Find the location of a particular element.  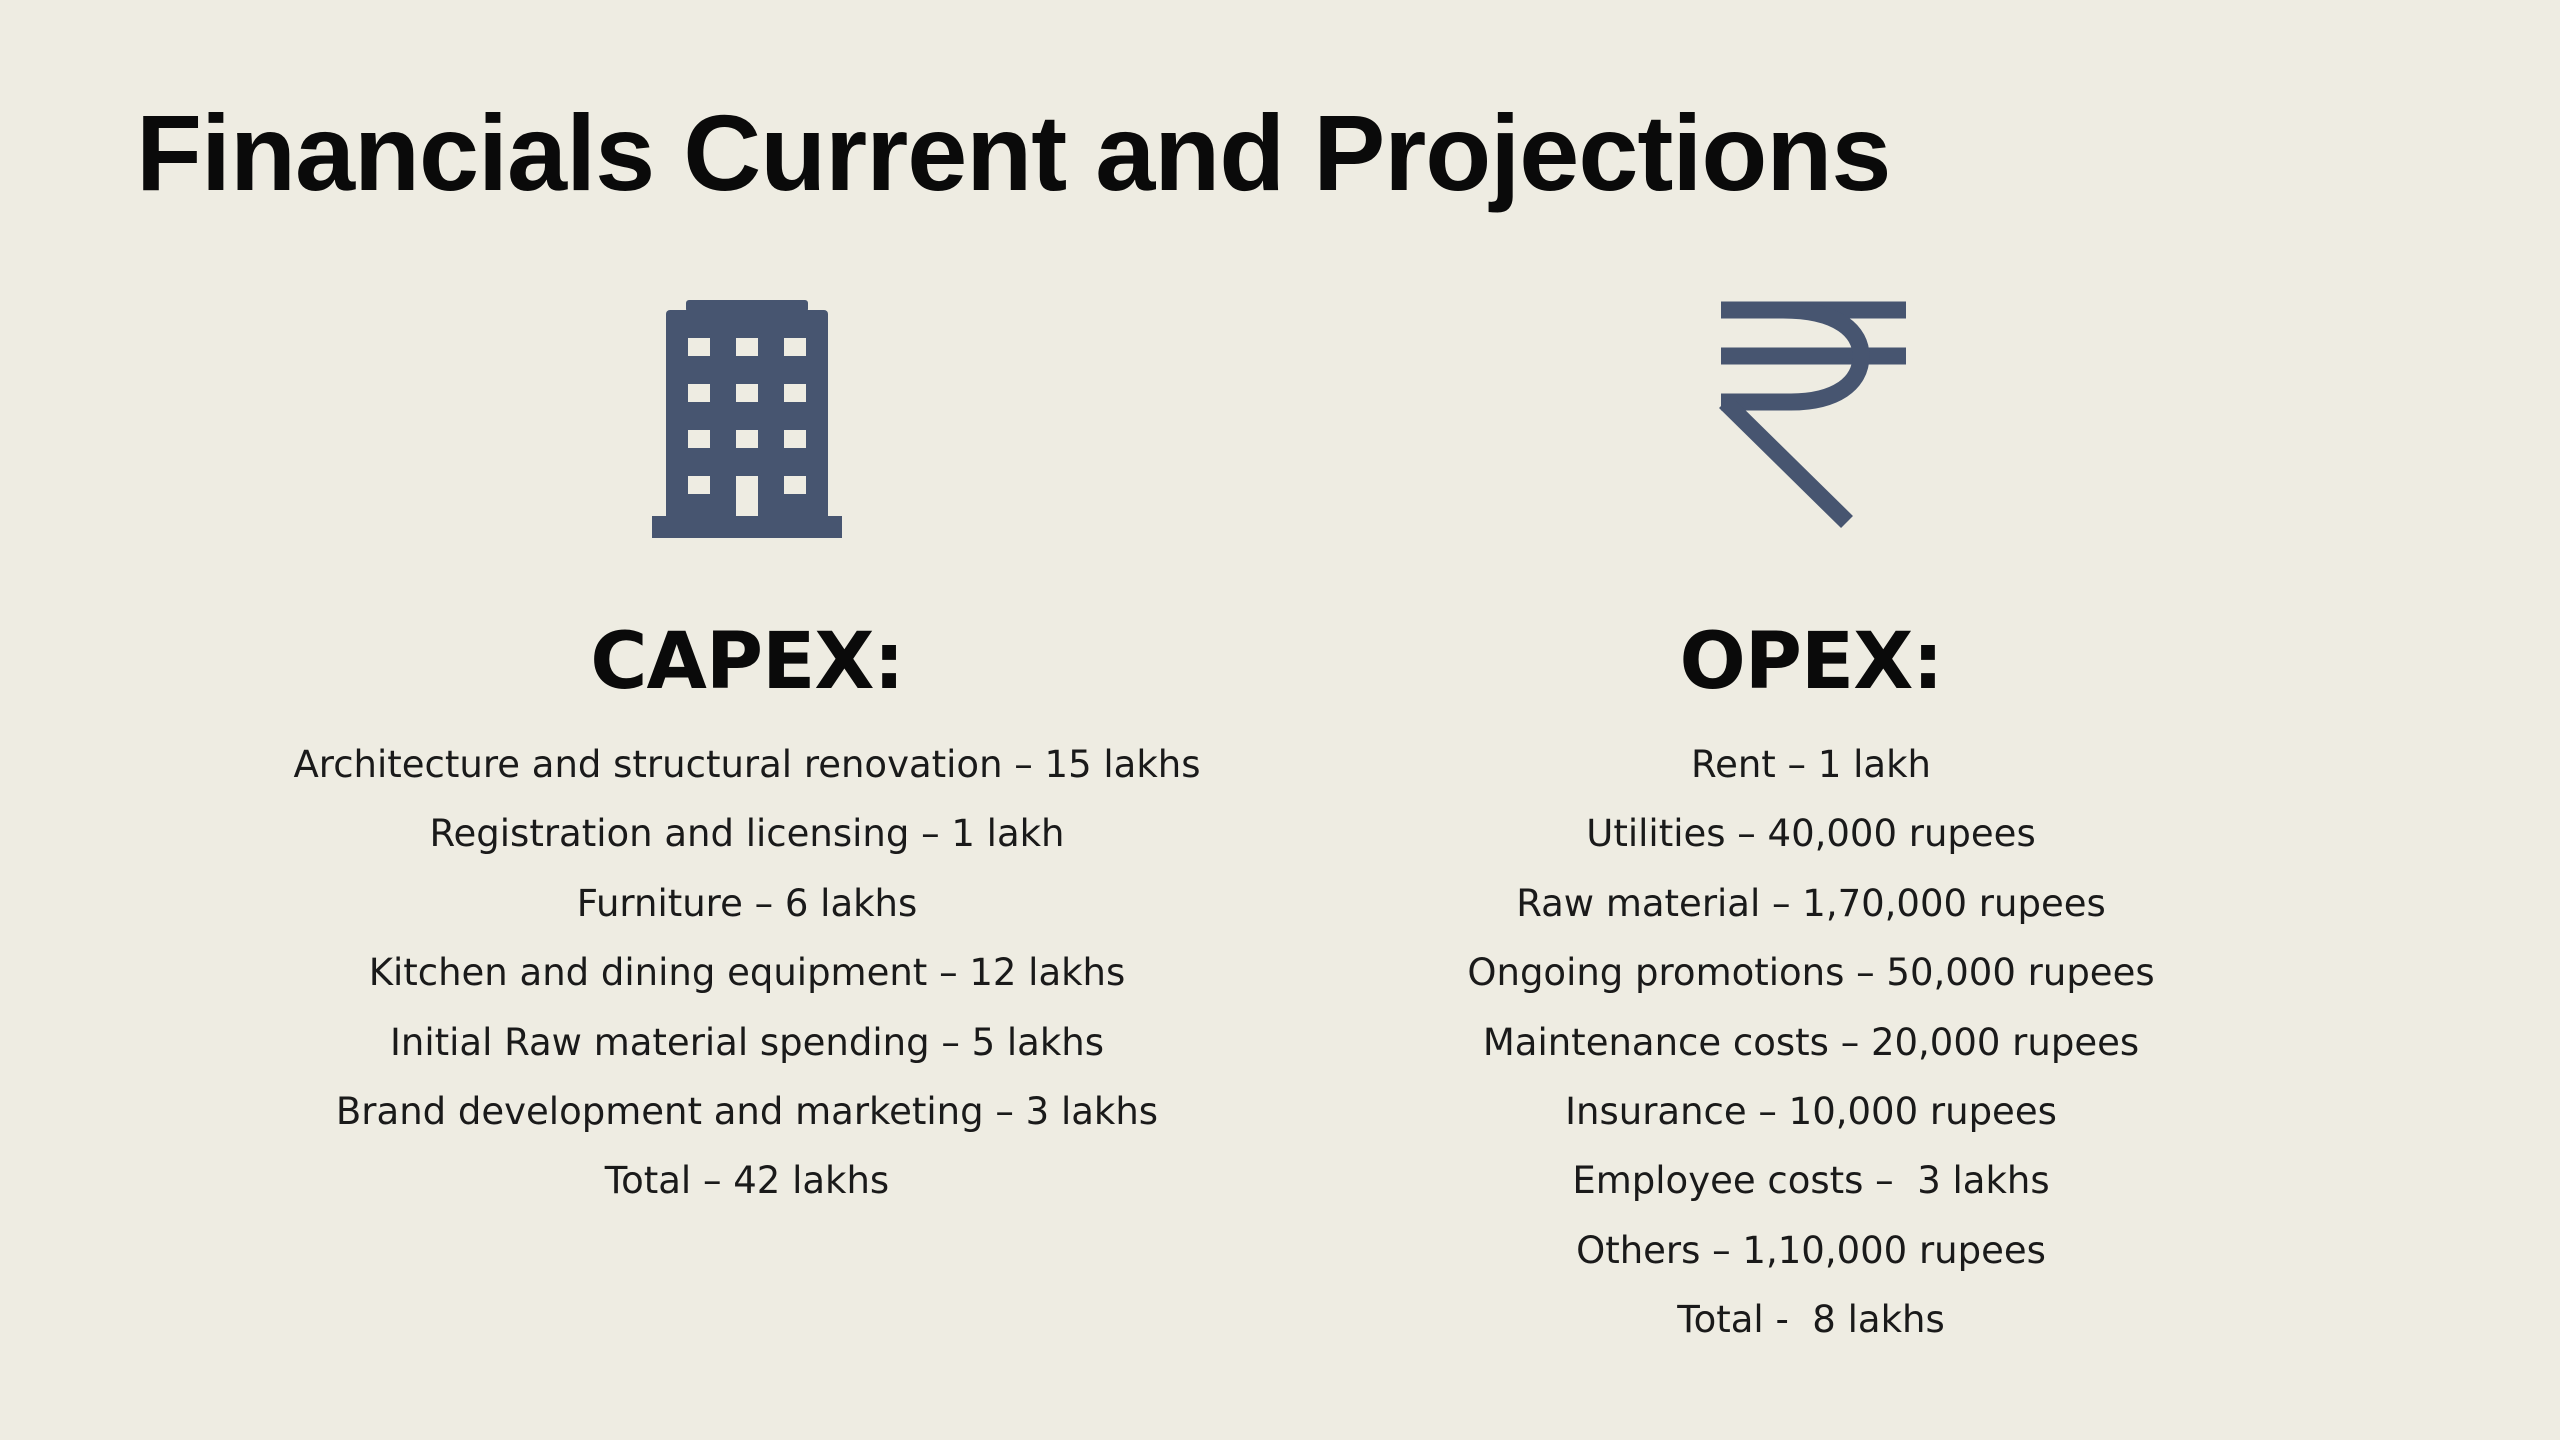

list-item: Total – 42 lakhs is located at coordinates (747, 1181).